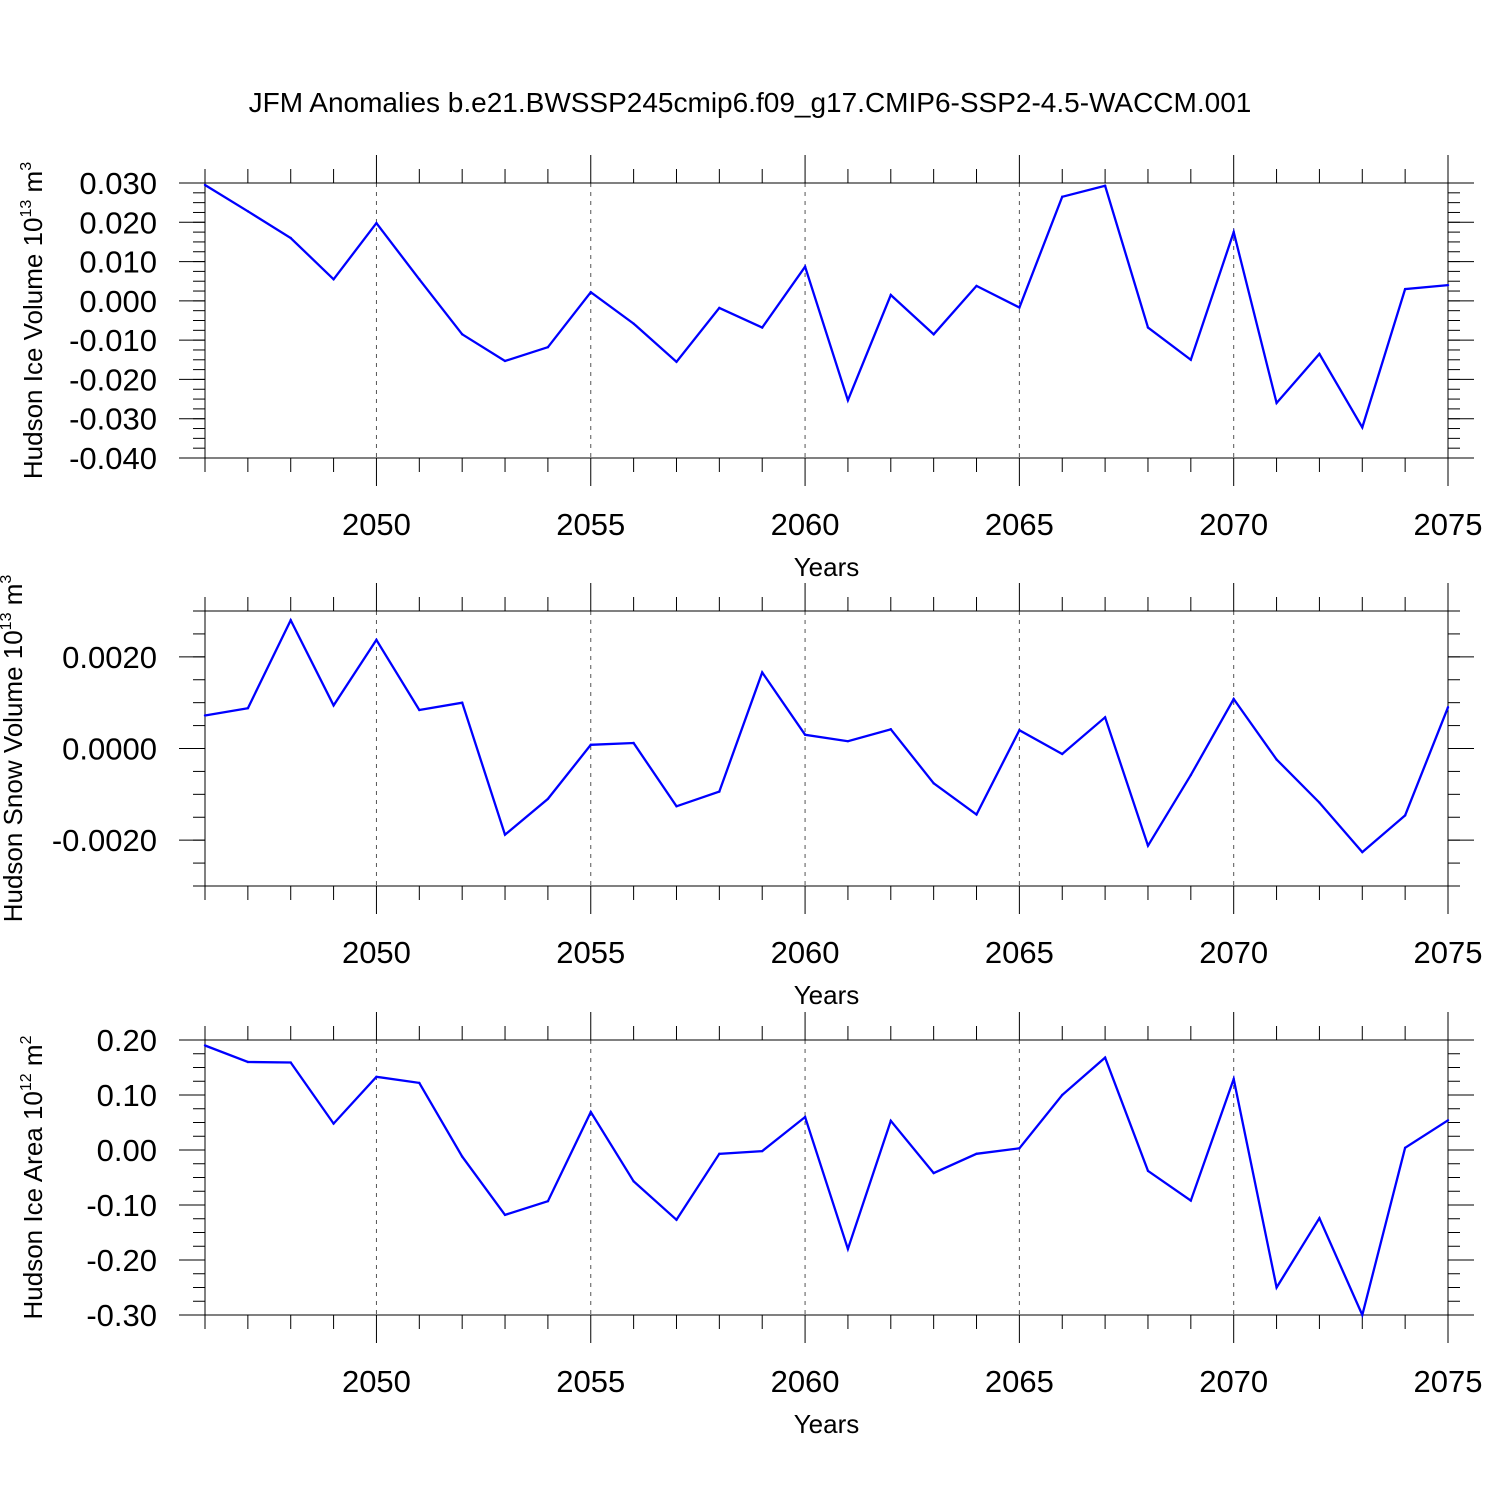  I want to click on y-axis-label: Hudson Ice Area 1012 m2, so click(33, 1177).